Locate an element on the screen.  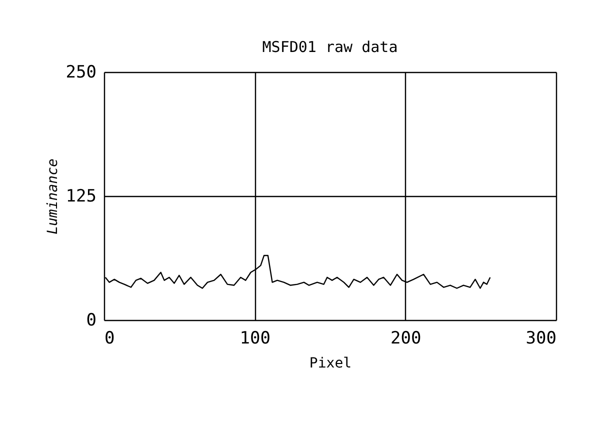
x-tick-label: 300 is located at coordinates (541, 338).